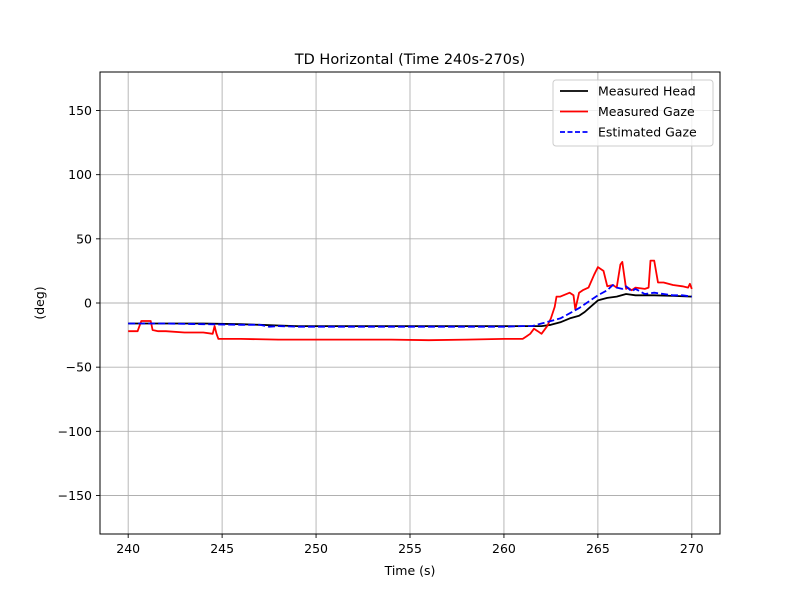 The image size is (800, 600). I want to click on y-tick-label: −100, so click(75, 431).